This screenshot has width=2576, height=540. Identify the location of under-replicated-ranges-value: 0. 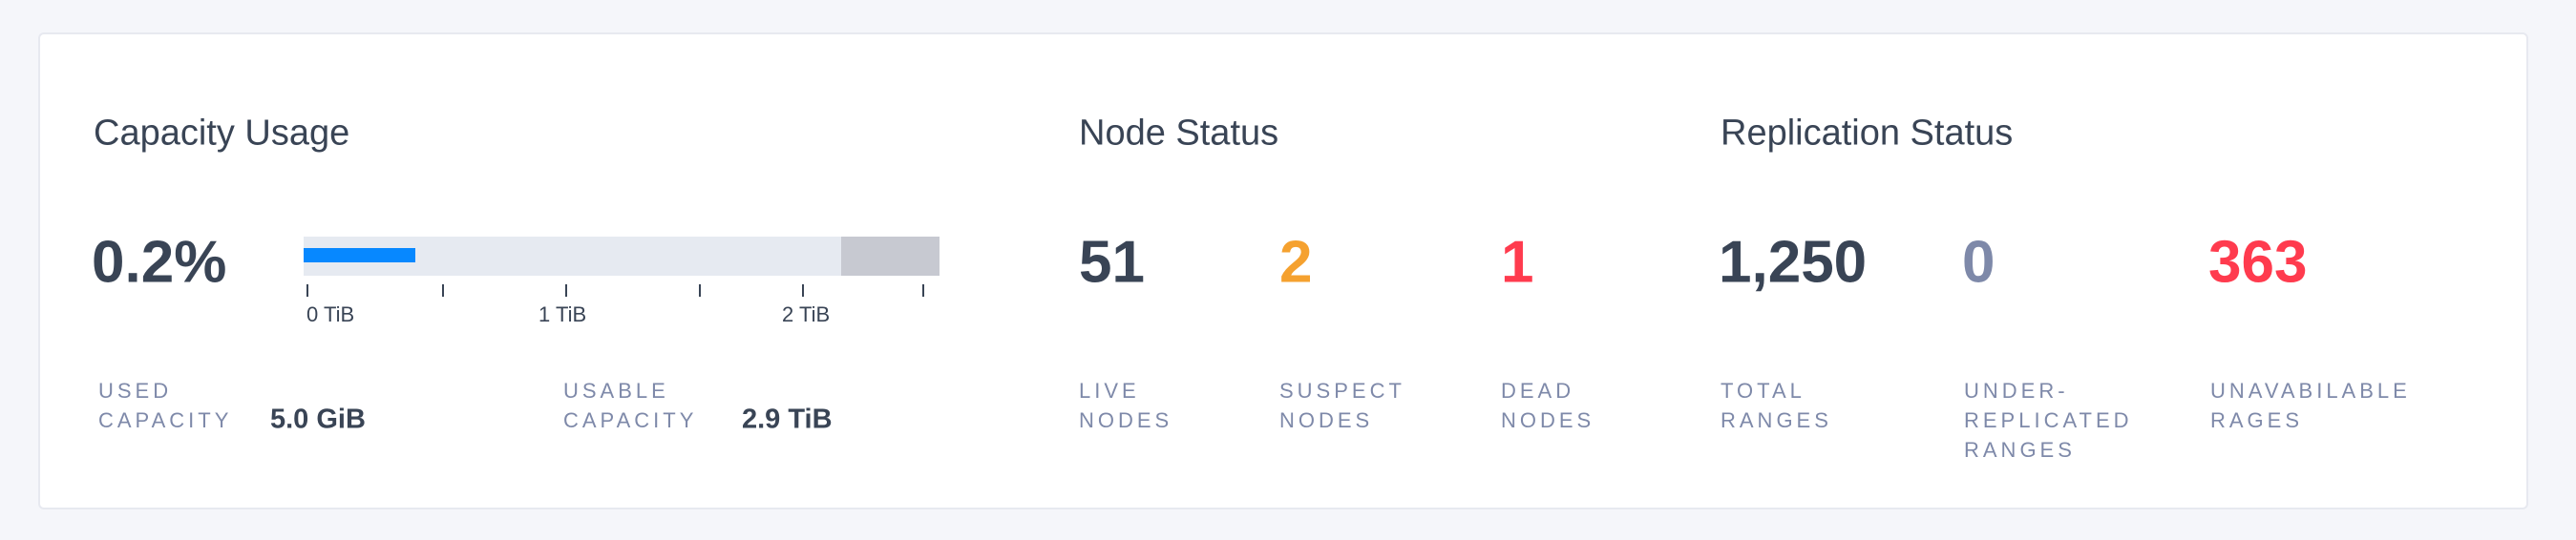
(1978, 262).